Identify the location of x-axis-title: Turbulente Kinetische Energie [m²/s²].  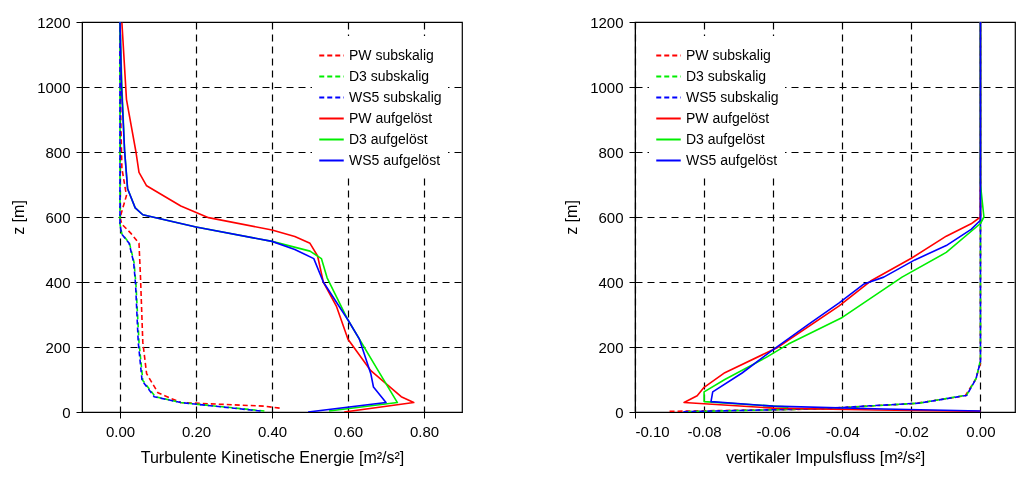
(272, 457).